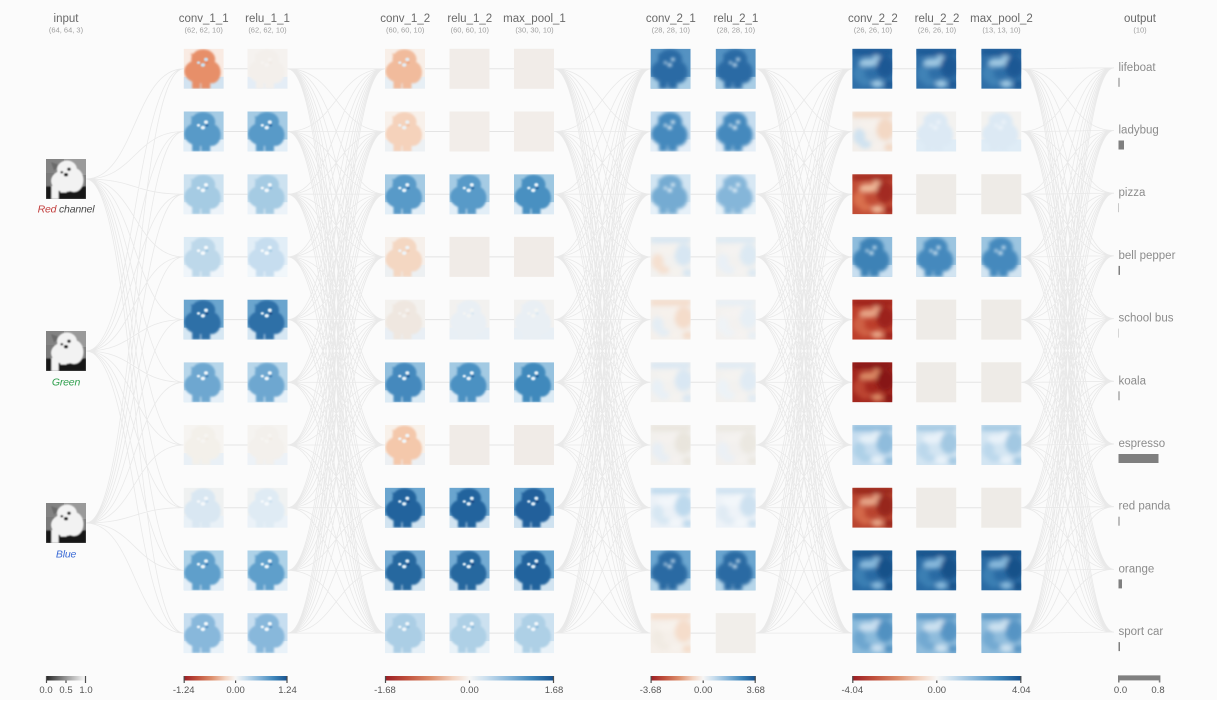  I want to click on svg-text: espresso, so click(1142, 444).